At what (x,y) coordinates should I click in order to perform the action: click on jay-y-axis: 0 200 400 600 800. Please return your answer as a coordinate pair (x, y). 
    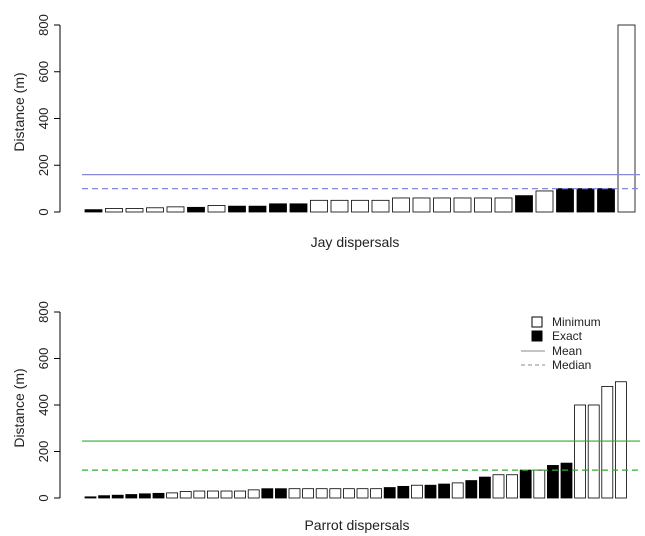
    Looking at the image, I should click on (48, 115).